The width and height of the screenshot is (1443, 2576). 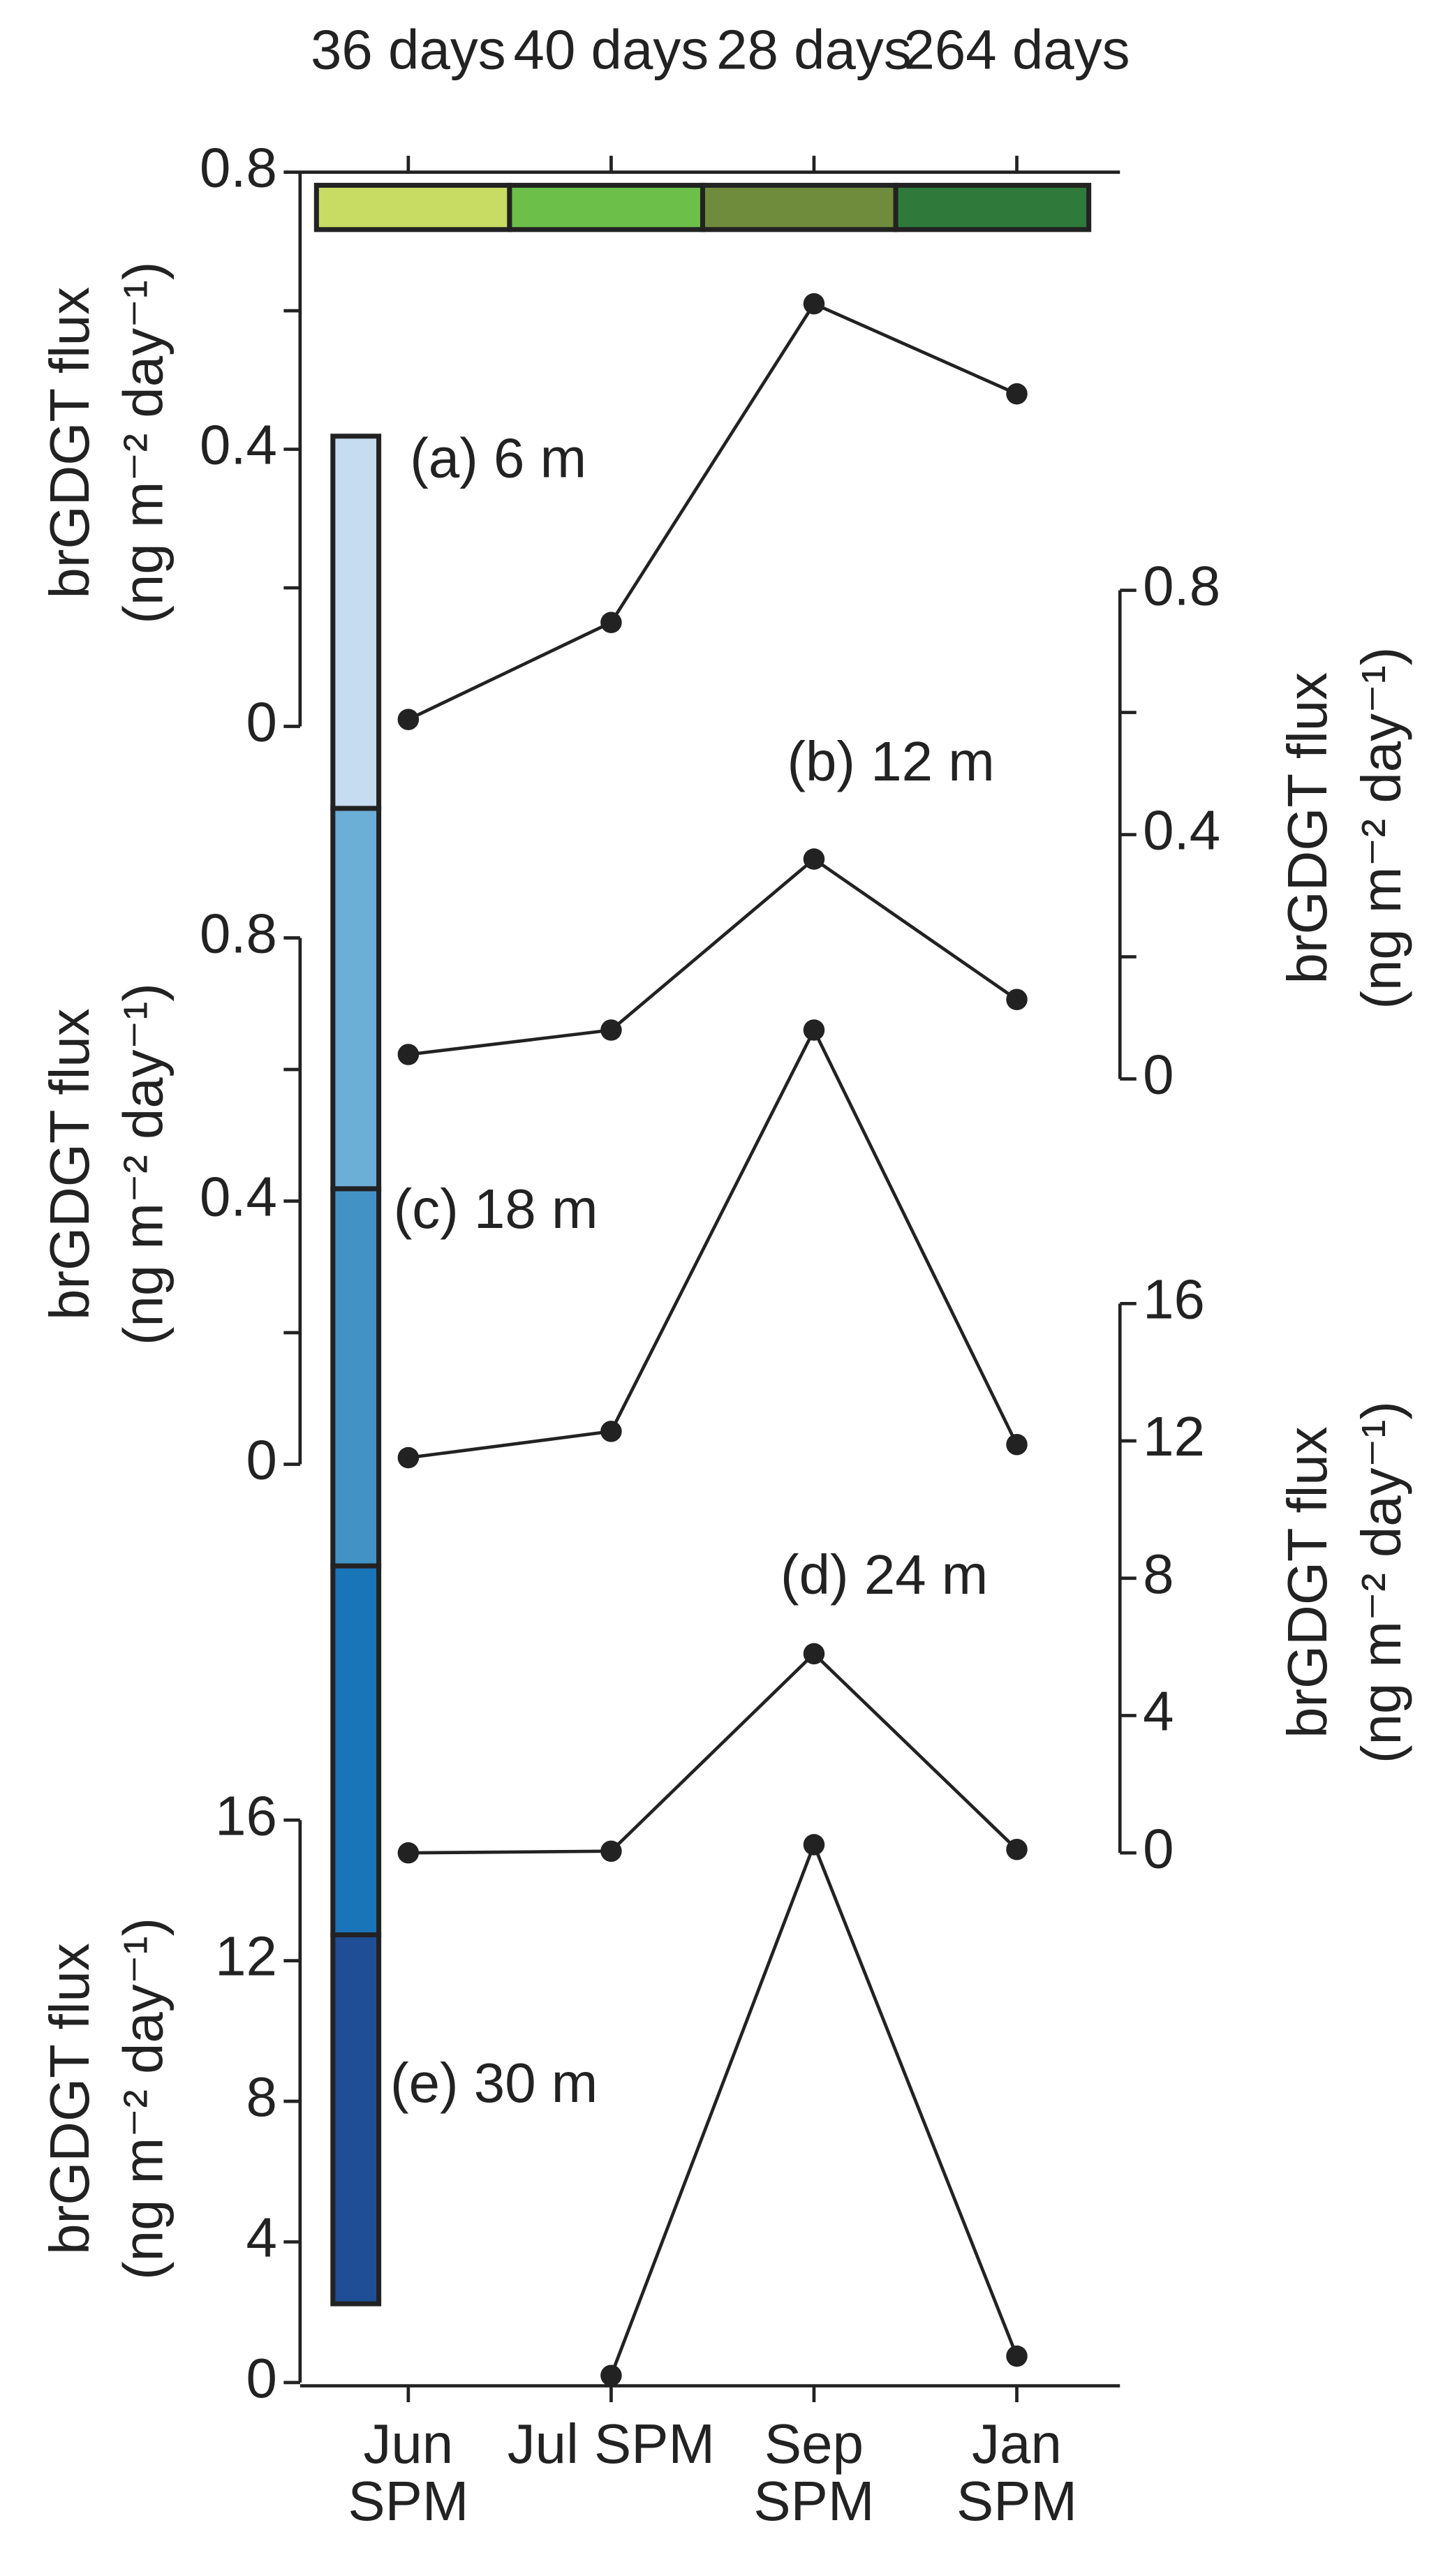 I want to click on duration-label-box: 28 days, so click(x=814, y=52).